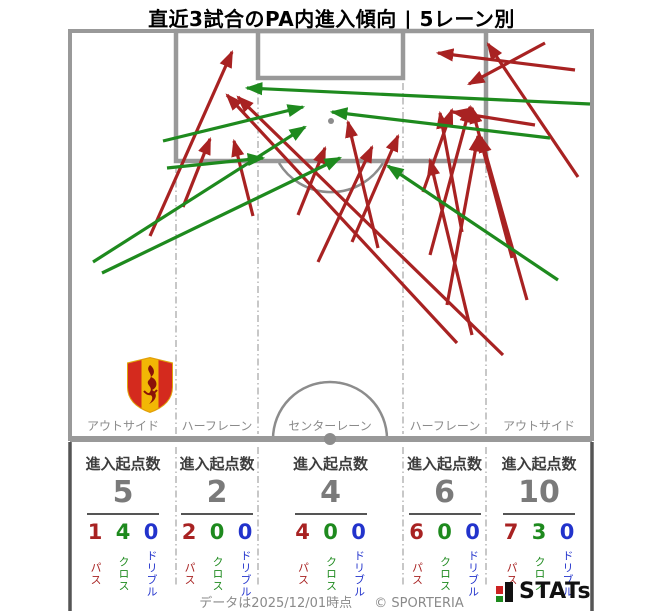 The width and height of the screenshot is (663, 611). What do you see at coordinates (217, 426) in the screenshot?
I see `lane-label-2: ハーフレーン` at bounding box center [217, 426].